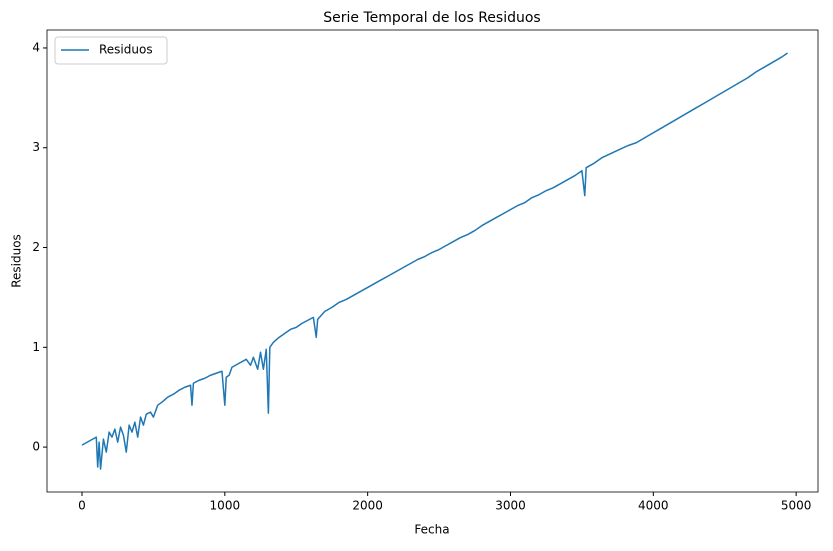 This screenshot has height=551, width=833. Describe the element at coordinates (36, 247) in the screenshot. I see `y-tick-label: 2` at that location.